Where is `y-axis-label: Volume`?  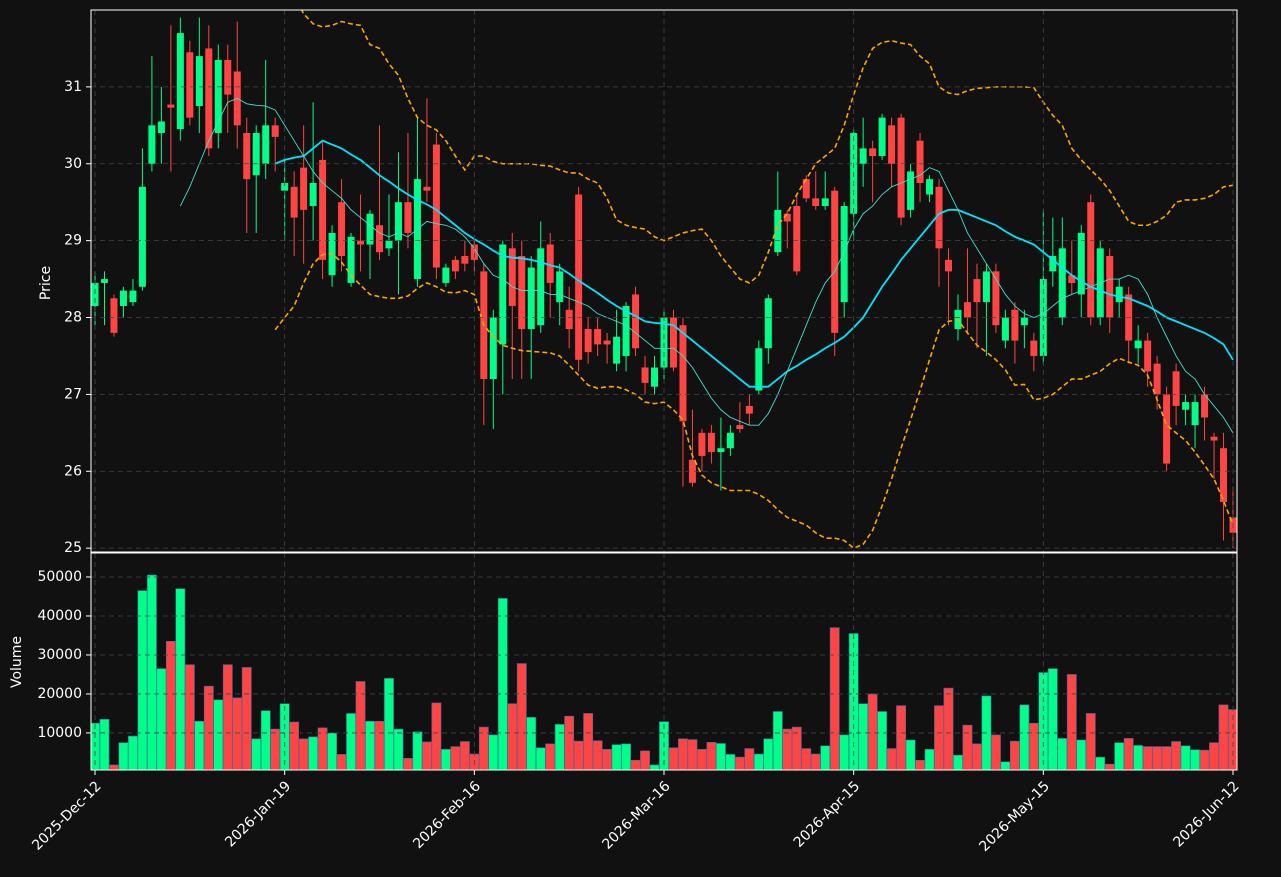 y-axis-label: Volume is located at coordinates (17, 662).